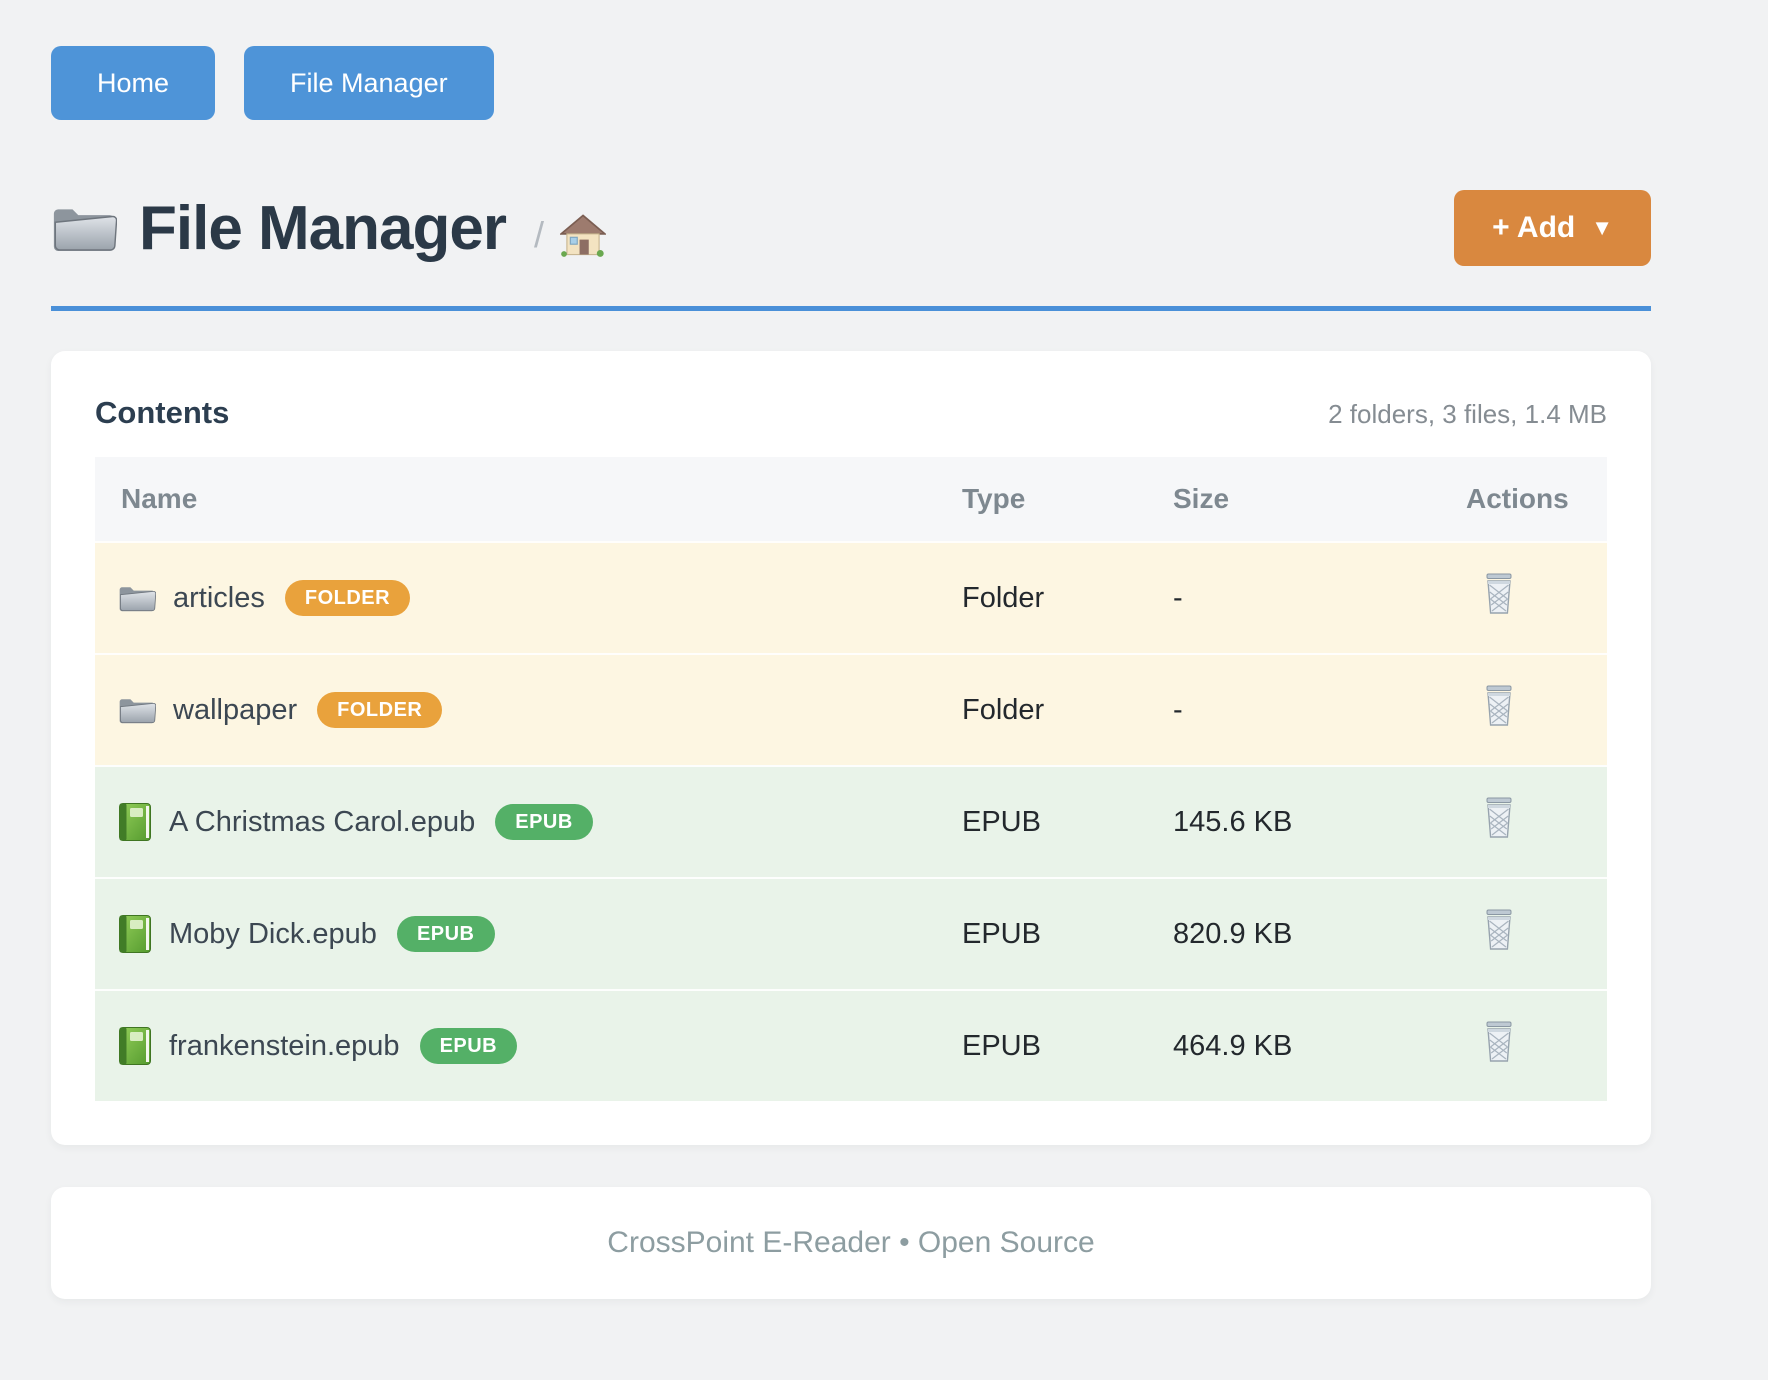  I want to click on add-button: + Add ▼, so click(1552, 228).